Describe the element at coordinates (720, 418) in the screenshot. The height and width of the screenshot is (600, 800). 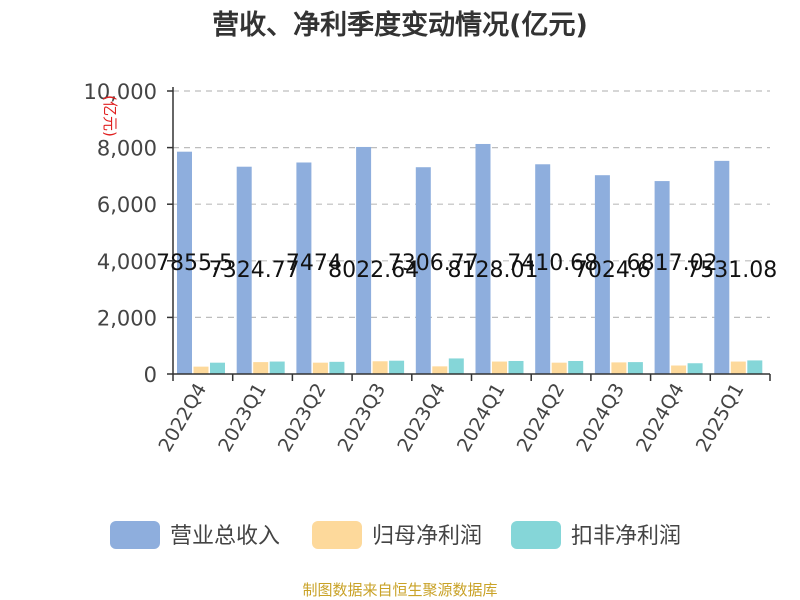
I see `x-tick-label: 2025Q1` at that location.